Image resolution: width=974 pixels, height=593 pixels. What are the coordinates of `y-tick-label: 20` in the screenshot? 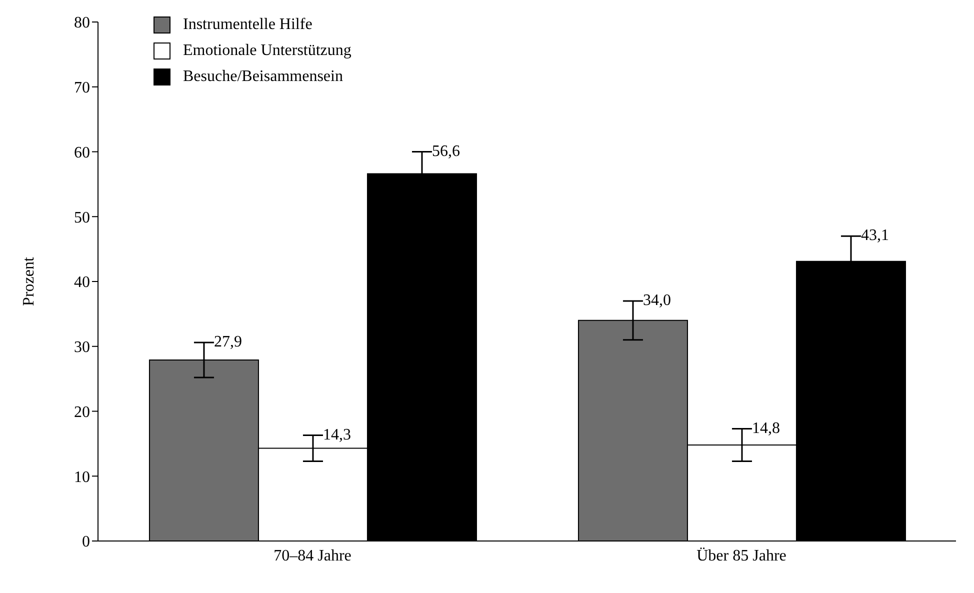 It's located at (82, 412).